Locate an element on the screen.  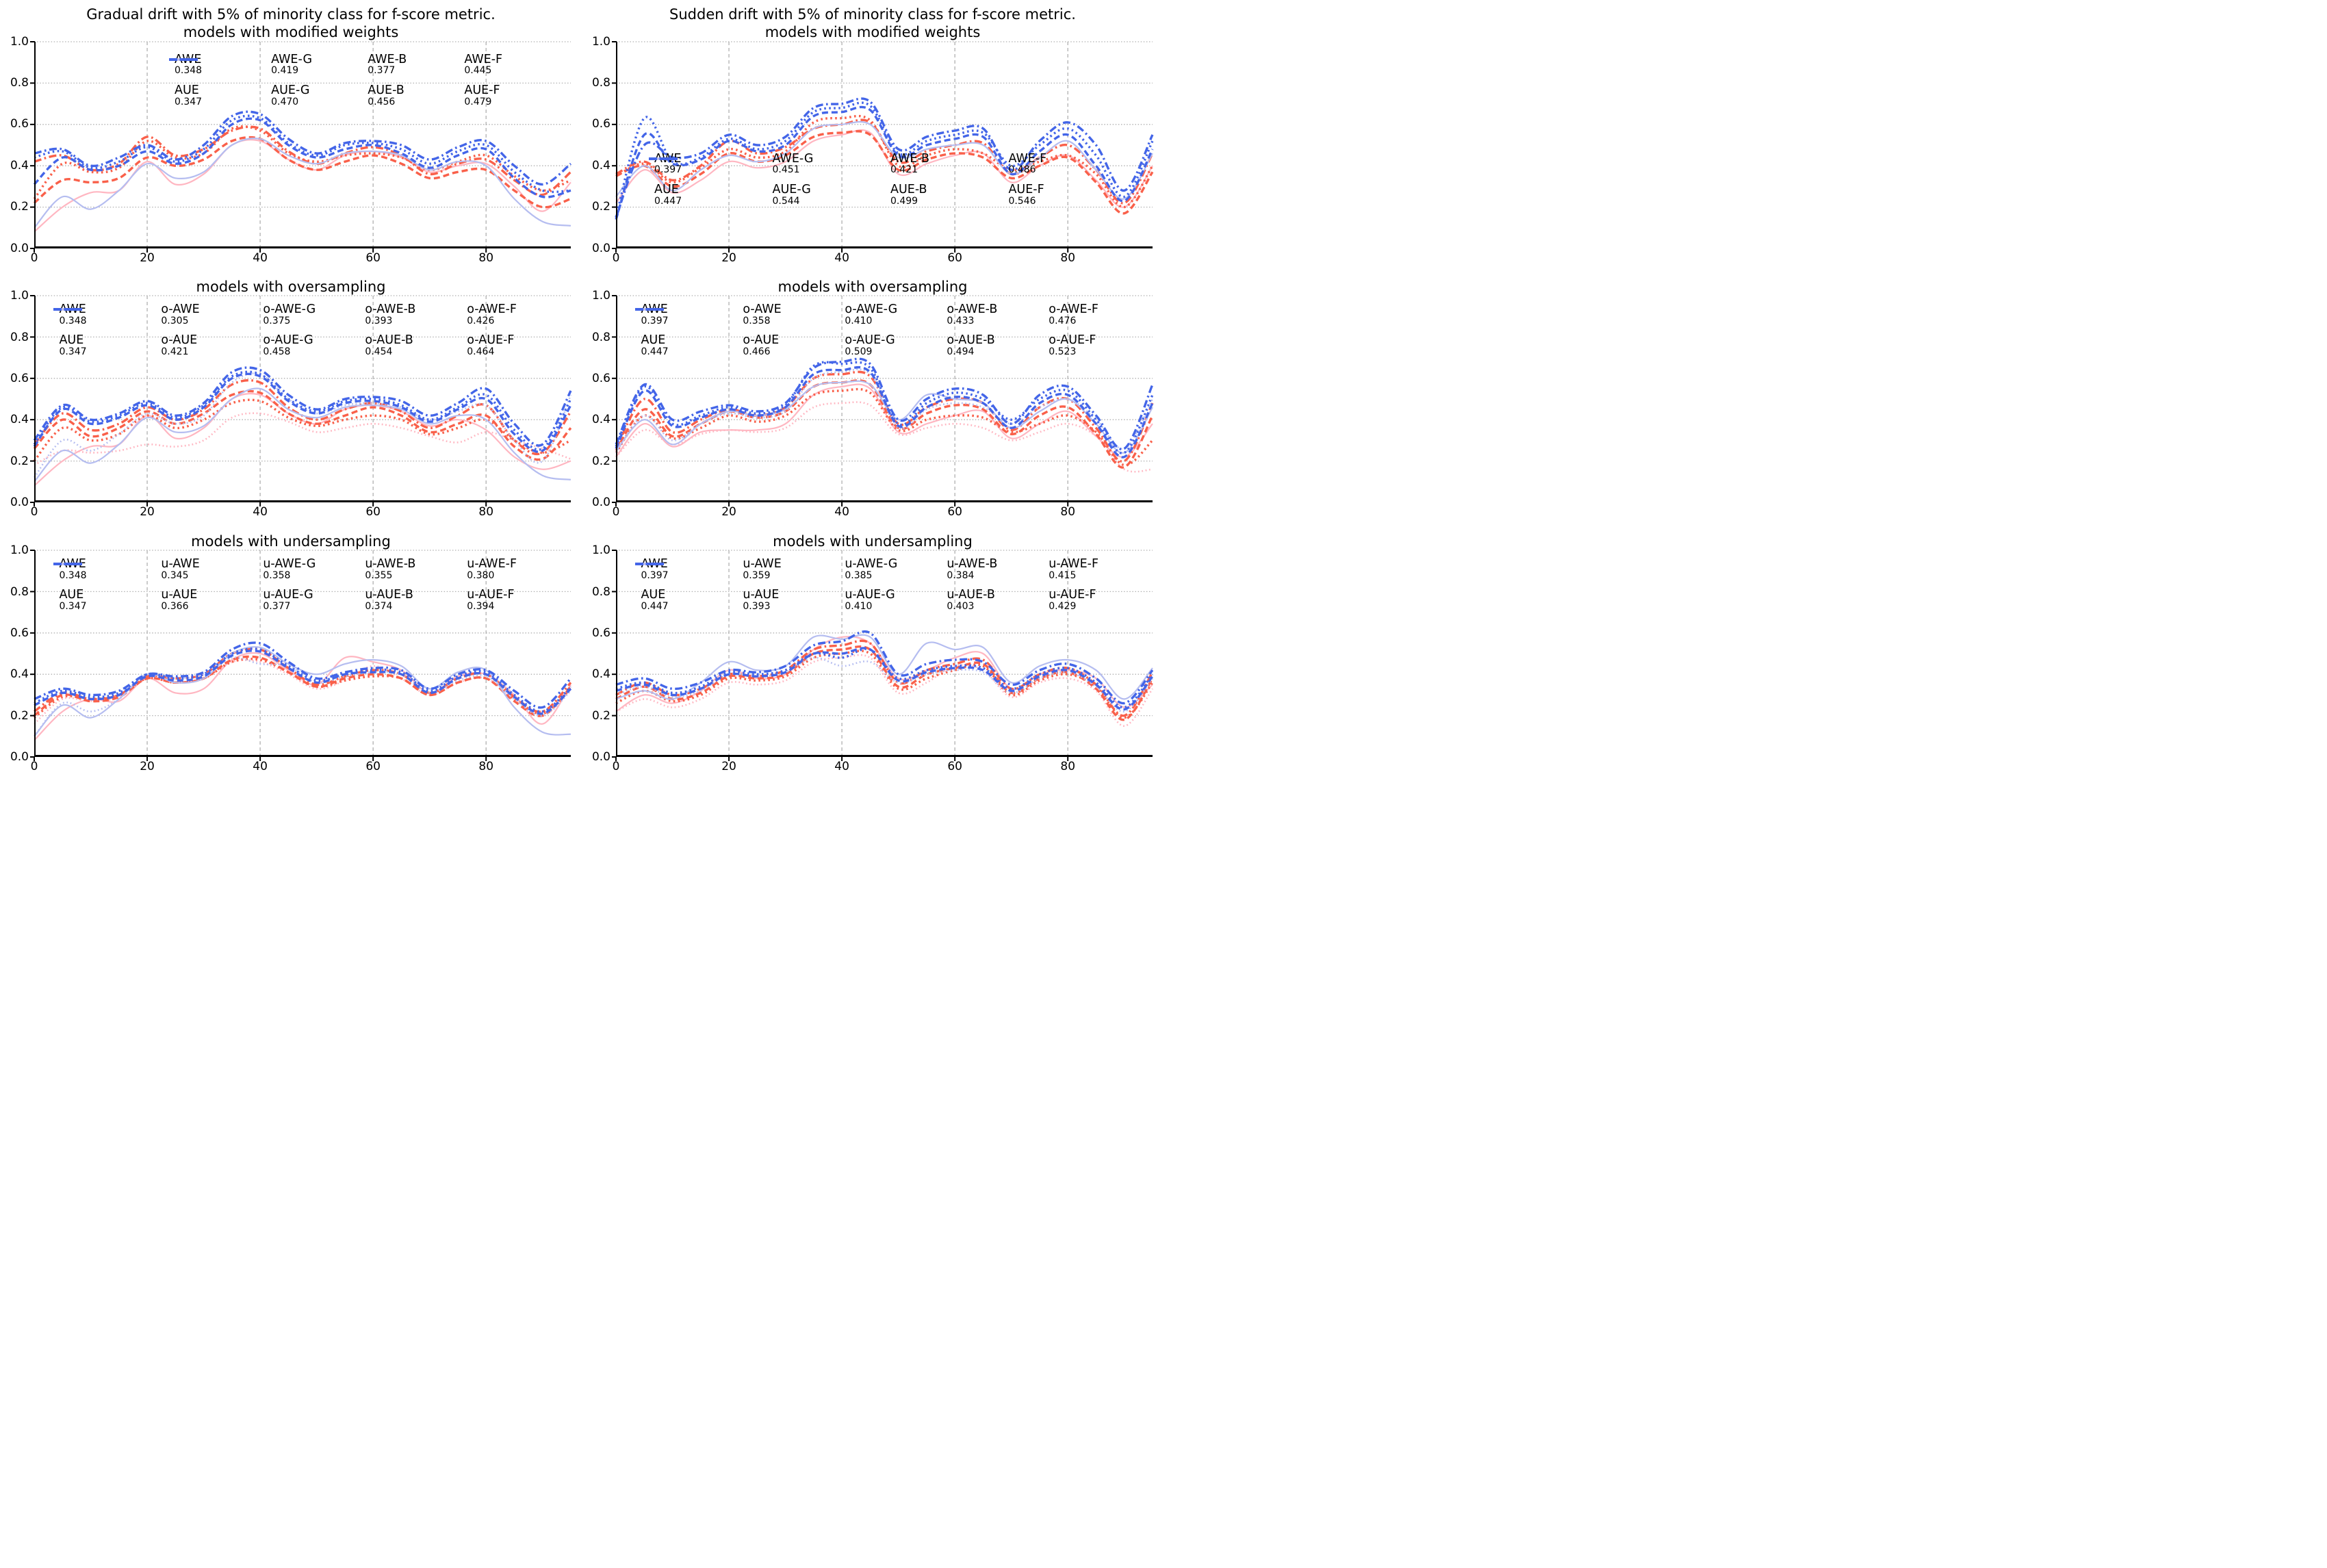
legend-entry: u-AWE-B 0.384 is located at coordinates (838, 569).